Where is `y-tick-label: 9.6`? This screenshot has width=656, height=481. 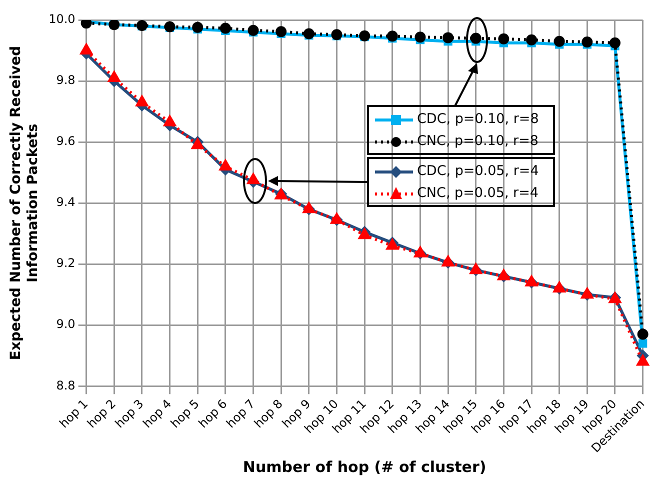
y-tick-label: 9.6 is located at coordinates (66, 141).